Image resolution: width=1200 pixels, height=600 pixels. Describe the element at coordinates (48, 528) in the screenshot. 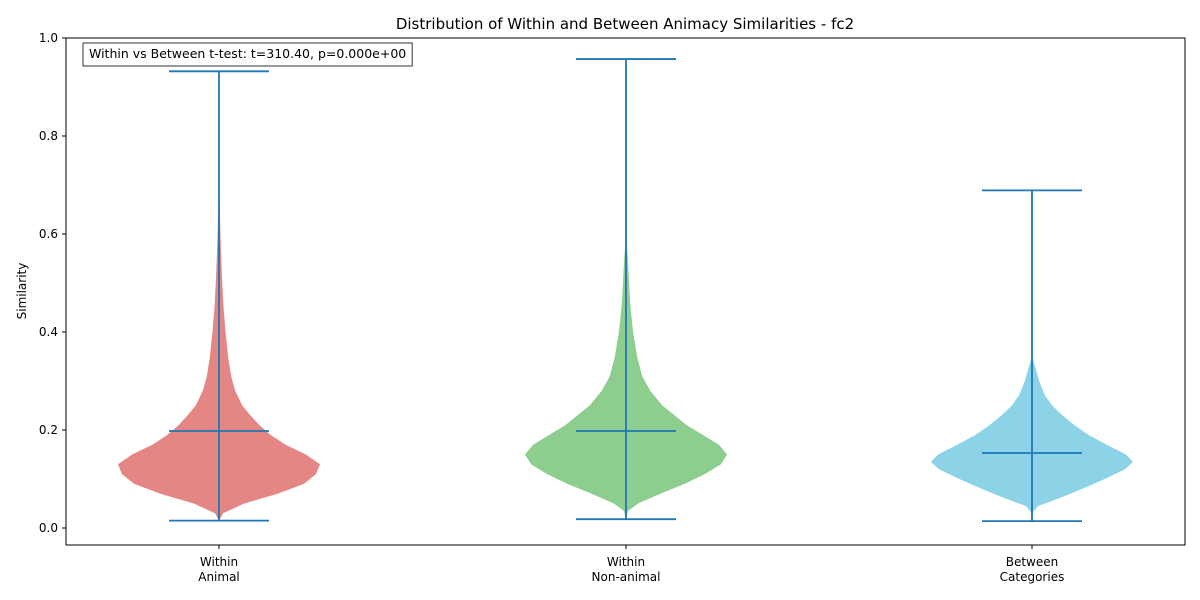

I see `y-tick-label: 0.0` at that location.